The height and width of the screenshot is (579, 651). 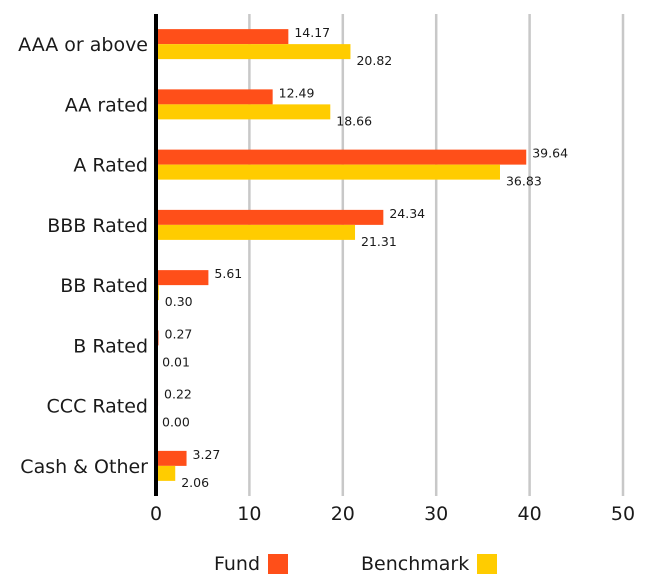 What do you see at coordinates (312, 32) in the screenshot?
I see `data-label-fund: 14.17` at bounding box center [312, 32].